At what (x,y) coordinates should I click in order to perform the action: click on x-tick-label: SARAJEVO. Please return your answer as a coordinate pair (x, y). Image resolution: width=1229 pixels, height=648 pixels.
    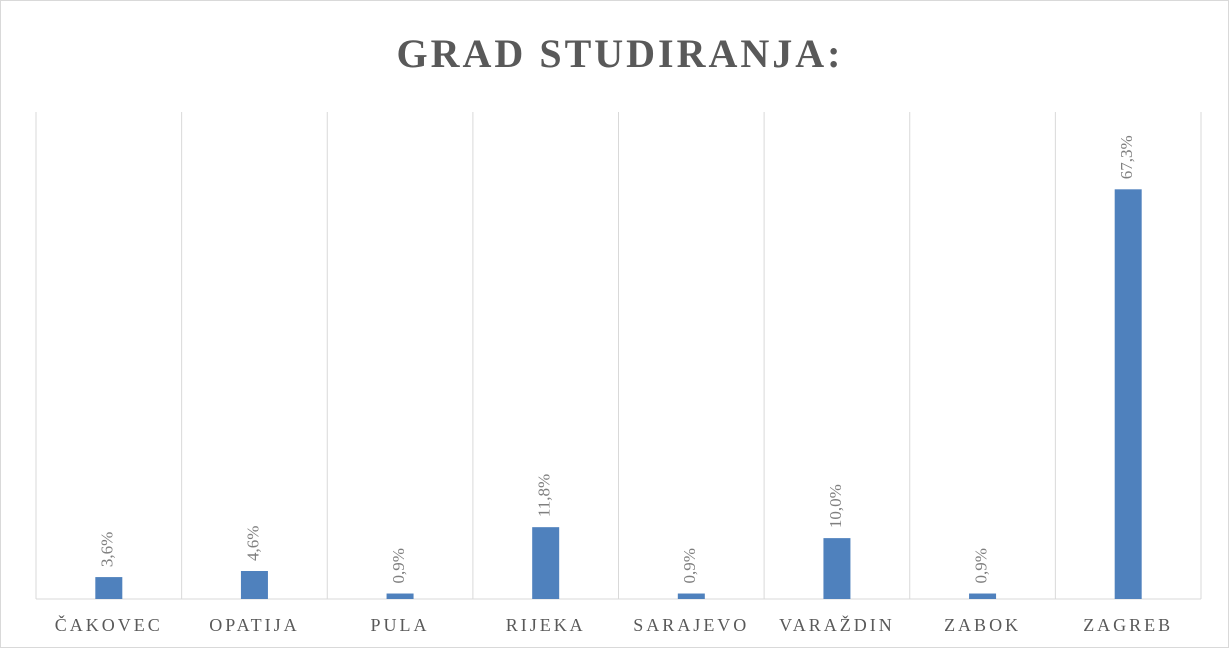
    Looking at the image, I should click on (691, 625).